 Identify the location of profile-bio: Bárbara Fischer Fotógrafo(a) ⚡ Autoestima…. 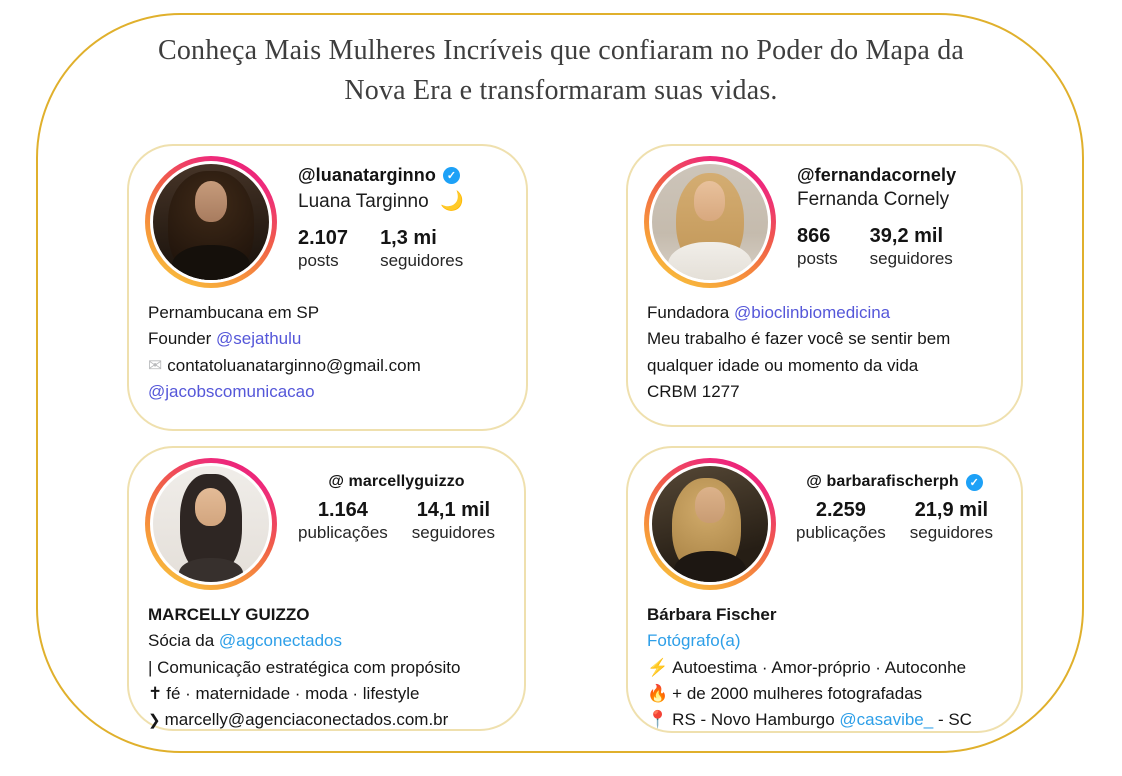
(823, 668).